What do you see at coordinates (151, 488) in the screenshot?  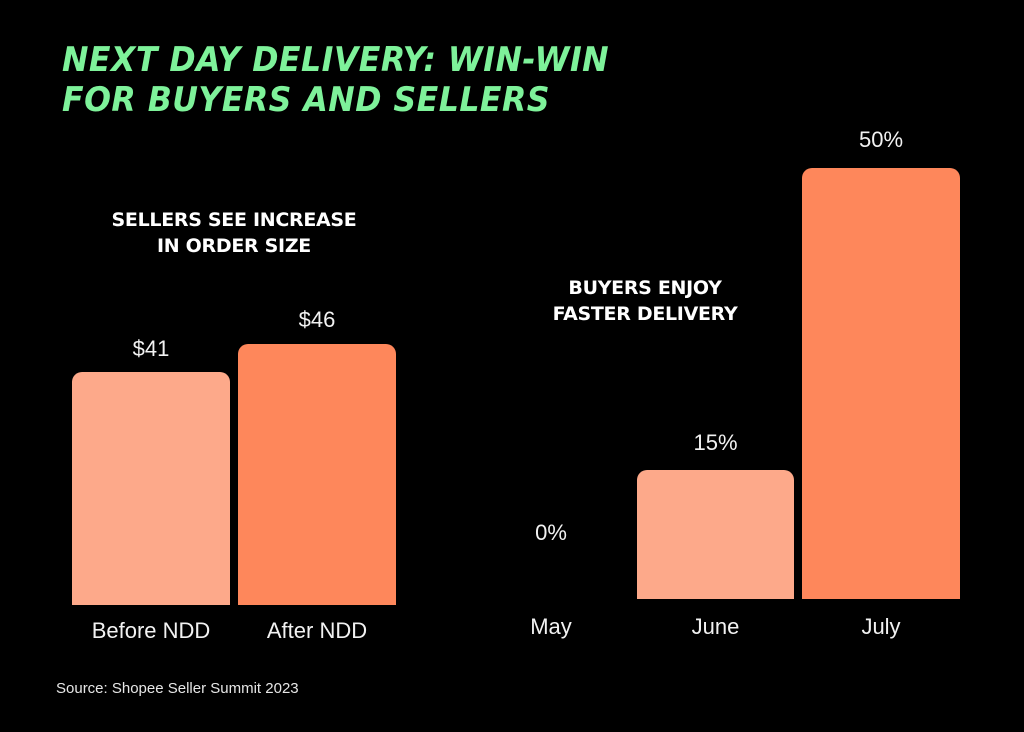 I see `bar-before-ndd` at bounding box center [151, 488].